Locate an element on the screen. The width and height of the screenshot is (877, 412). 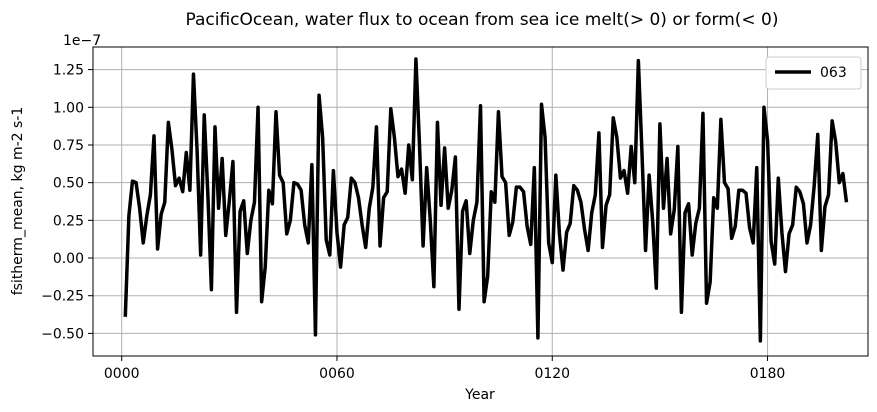
y-tick-label: 0.50 is located at coordinates (68, 184).